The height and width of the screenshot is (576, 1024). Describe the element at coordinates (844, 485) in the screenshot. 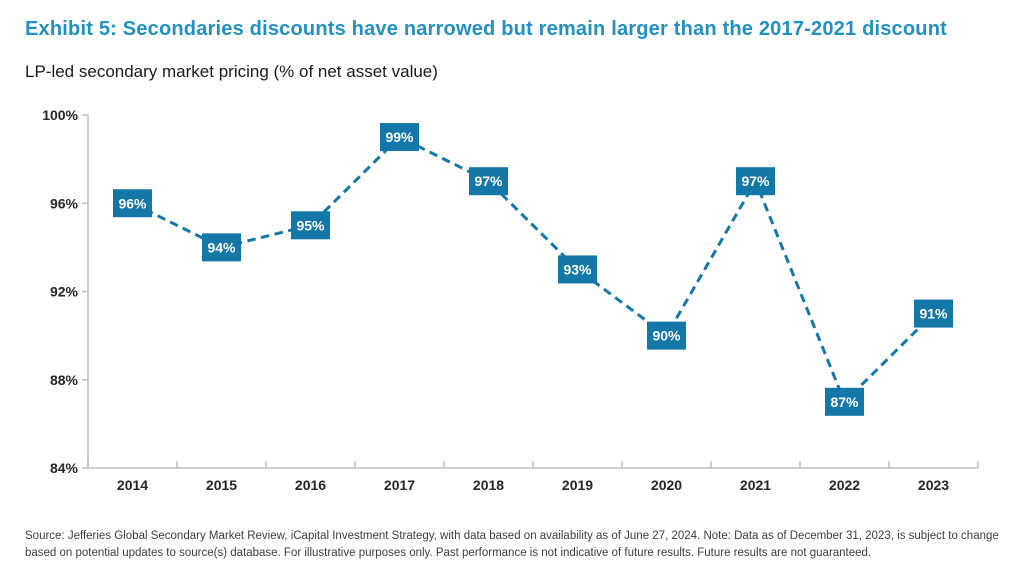

I see `x-tick-label-2022: 2022` at that location.